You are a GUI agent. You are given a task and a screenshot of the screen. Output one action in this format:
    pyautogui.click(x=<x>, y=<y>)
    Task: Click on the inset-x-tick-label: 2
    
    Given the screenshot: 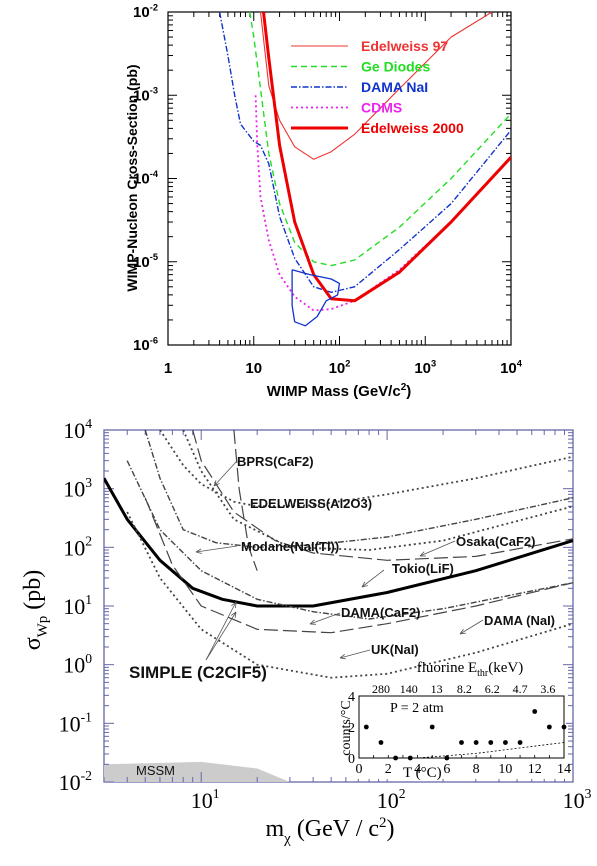 What is the action you would take?
    pyautogui.click(x=388, y=769)
    